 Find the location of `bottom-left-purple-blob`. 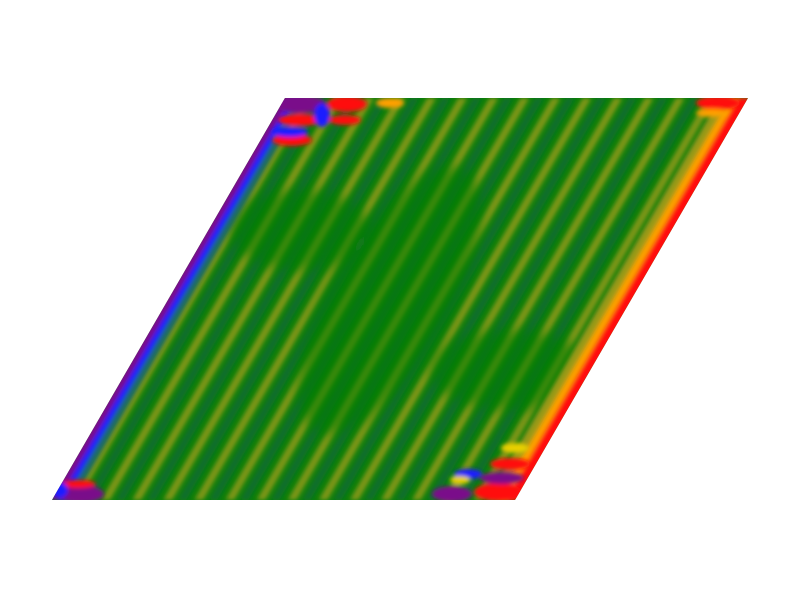

bottom-left-purple-blob is located at coordinates (80, 492).